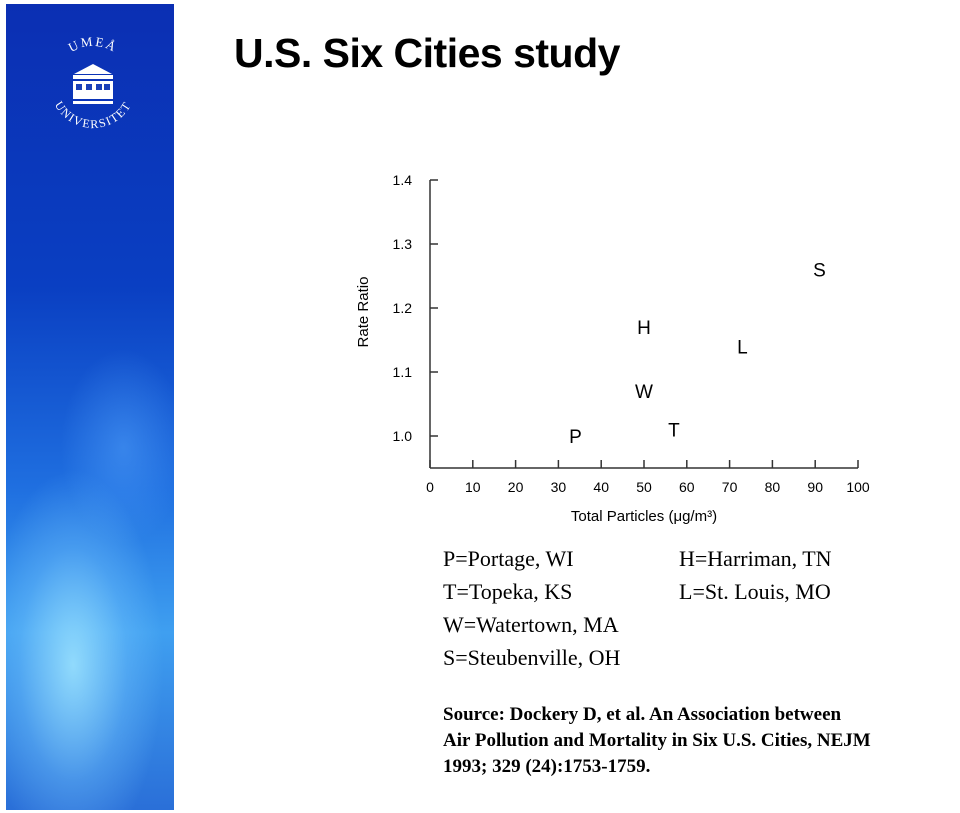  I want to click on university-seal-icon: UMEÅ UNIVERSITET, so click(92, 83).